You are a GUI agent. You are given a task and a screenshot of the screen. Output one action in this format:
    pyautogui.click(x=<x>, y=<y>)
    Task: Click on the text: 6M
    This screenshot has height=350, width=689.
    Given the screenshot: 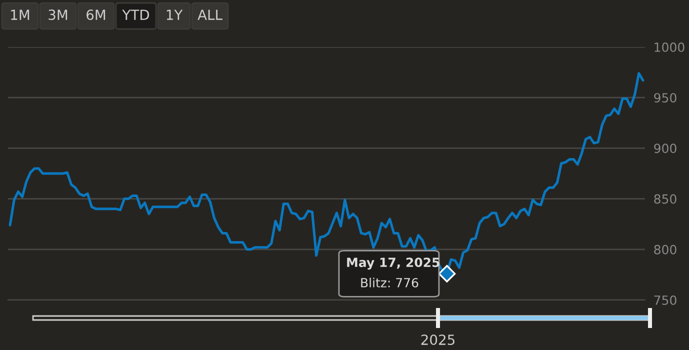 What is the action you would take?
    pyautogui.click(x=96, y=15)
    